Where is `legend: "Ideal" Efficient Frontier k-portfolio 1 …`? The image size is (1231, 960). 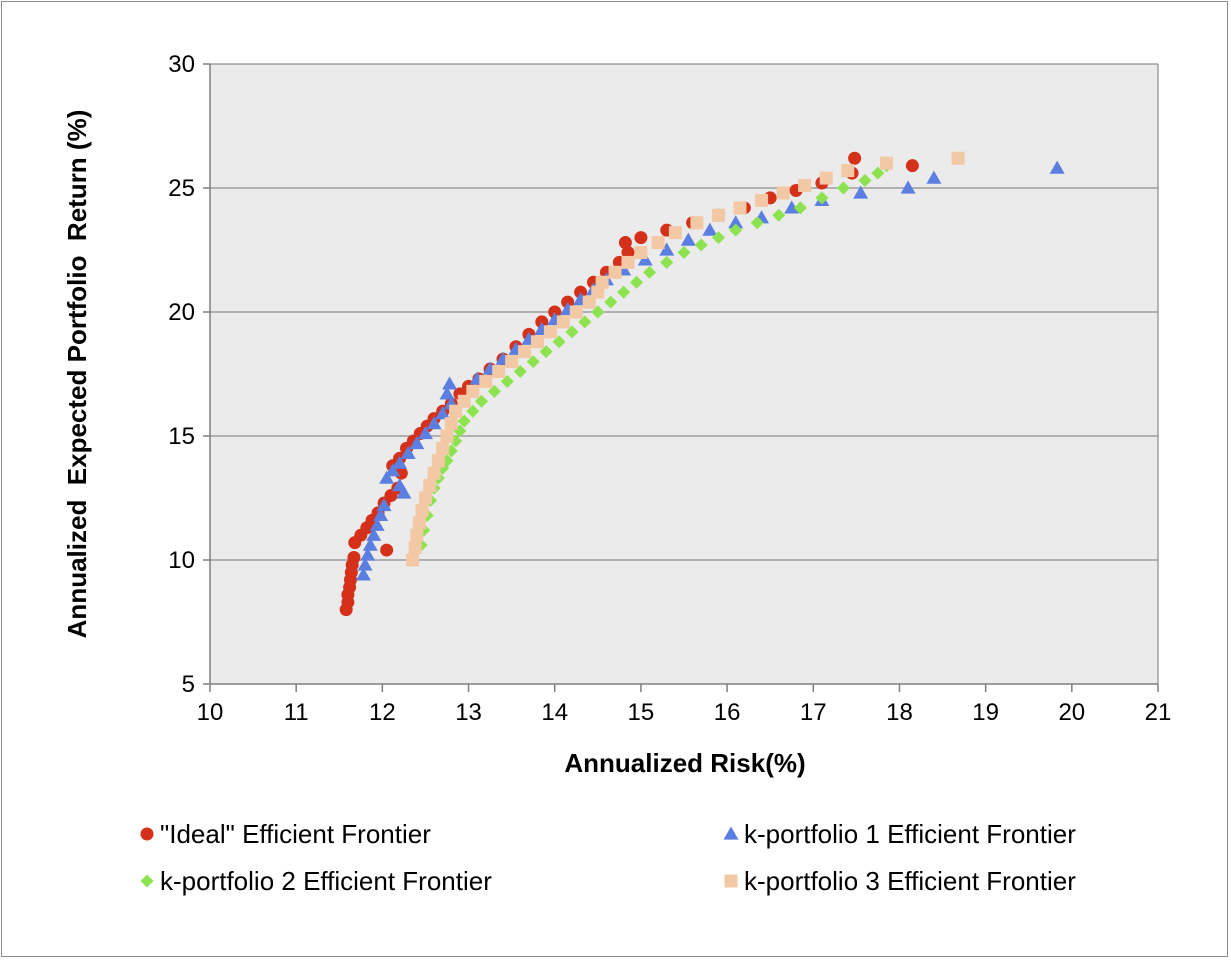
legend: "Ideal" Efficient Frontier k-portfolio 1 … is located at coordinates (608, 857).